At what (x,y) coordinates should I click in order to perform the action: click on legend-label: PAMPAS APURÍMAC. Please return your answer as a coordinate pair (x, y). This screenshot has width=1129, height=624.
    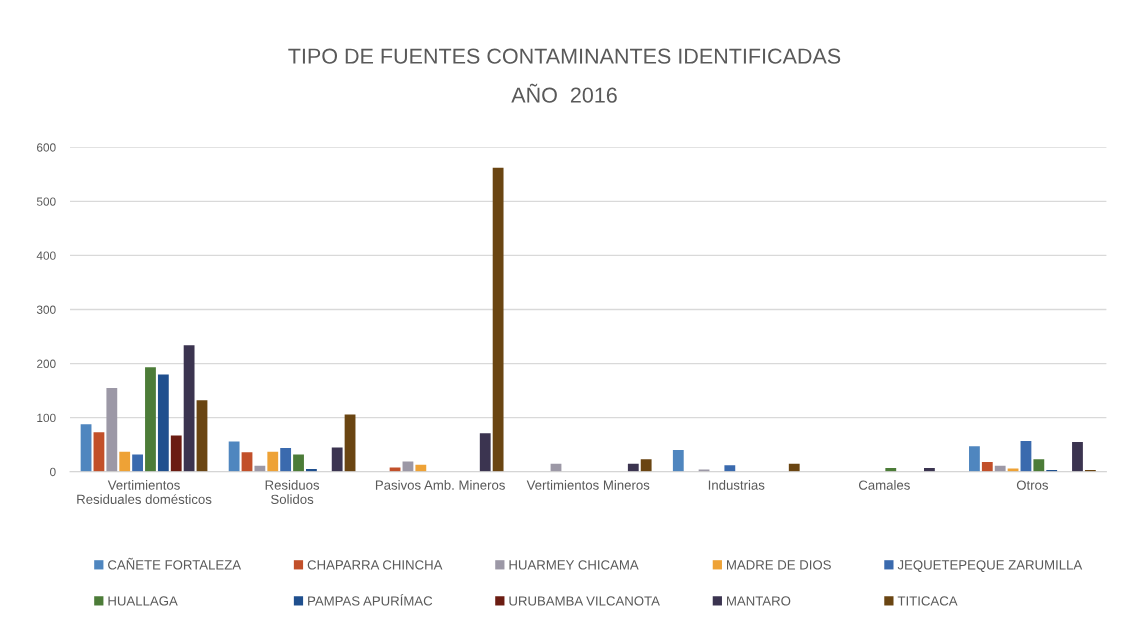
    Looking at the image, I should click on (370, 600).